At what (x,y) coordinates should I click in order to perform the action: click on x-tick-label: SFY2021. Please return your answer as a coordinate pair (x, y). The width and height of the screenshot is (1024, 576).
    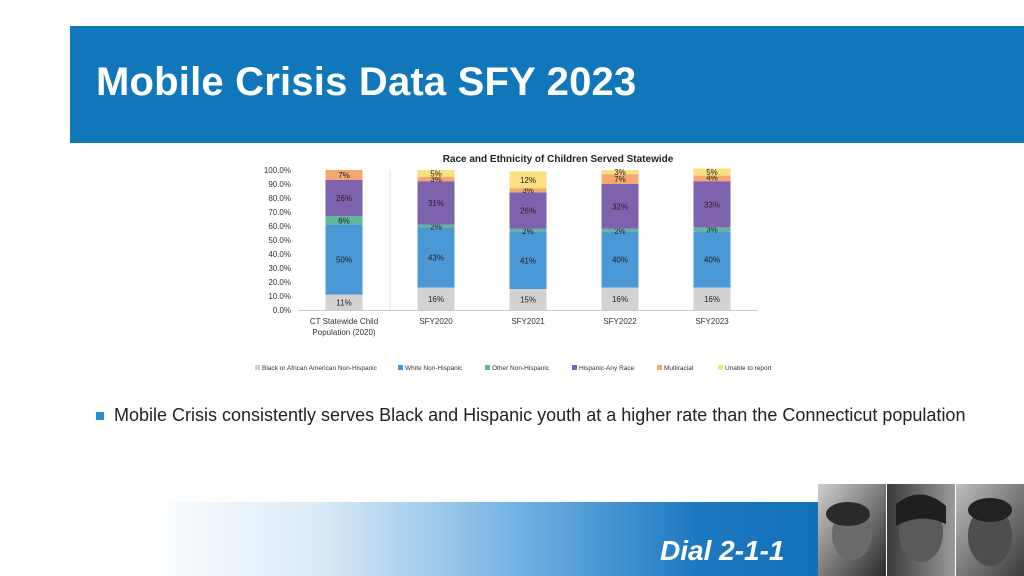
    Looking at the image, I should click on (528, 321).